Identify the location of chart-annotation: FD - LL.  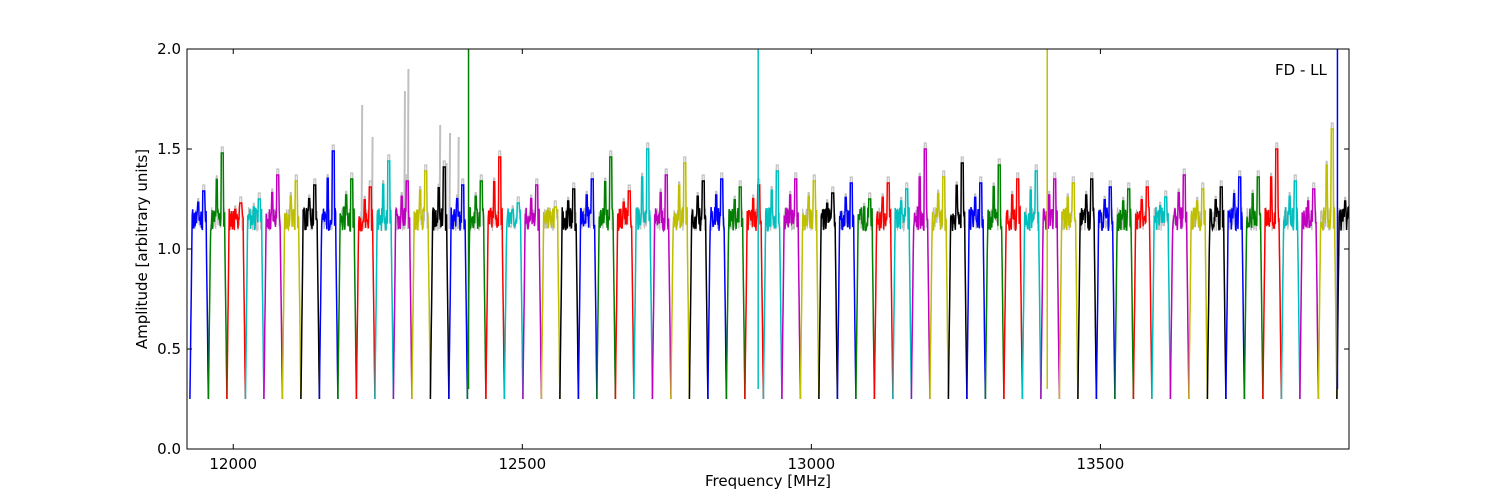
(1301, 70).